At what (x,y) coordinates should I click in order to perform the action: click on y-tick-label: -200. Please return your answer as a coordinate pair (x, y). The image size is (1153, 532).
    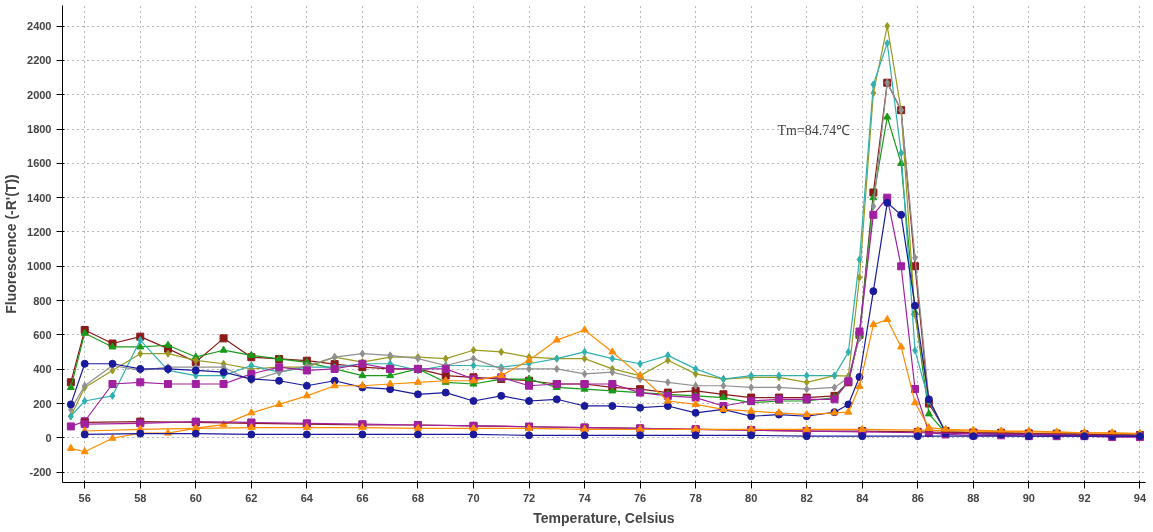
    Looking at the image, I should click on (40, 472).